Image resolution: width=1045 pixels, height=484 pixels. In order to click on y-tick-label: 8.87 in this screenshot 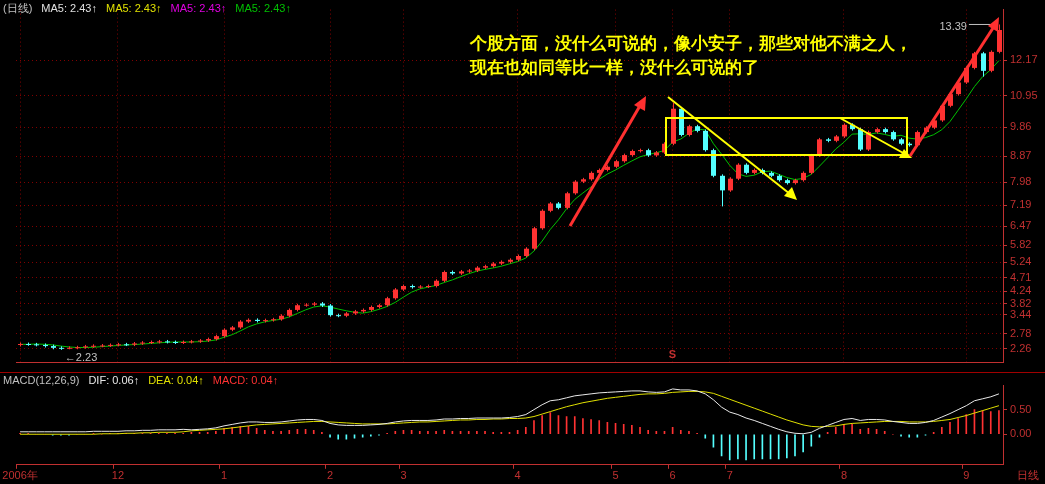, I will do `click(1021, 155)`.